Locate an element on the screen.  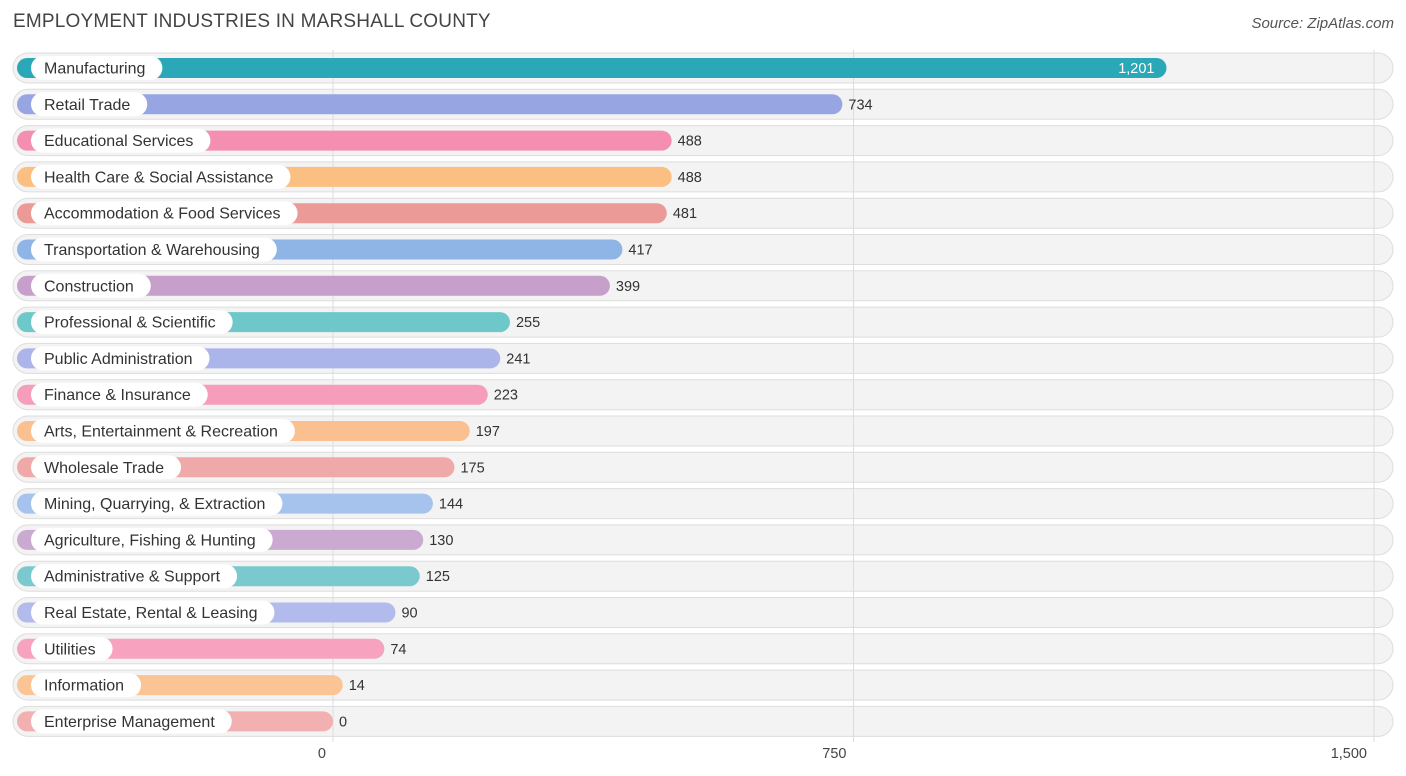
bar-label-pill-professional-and-scientific is located at coordinates (132, 322).